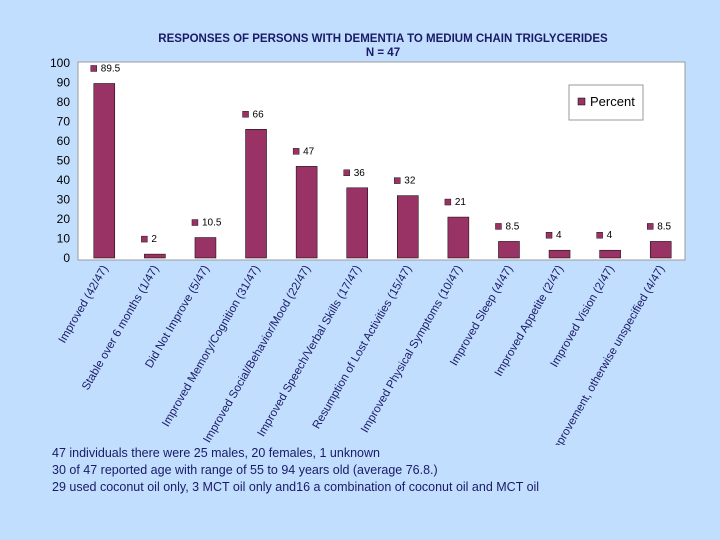 The image size is (720, 540). What do you see at coordinates (64, 239) in the screenshot?
I see `y-tick-label: 10` at bounding box center [64, 239].